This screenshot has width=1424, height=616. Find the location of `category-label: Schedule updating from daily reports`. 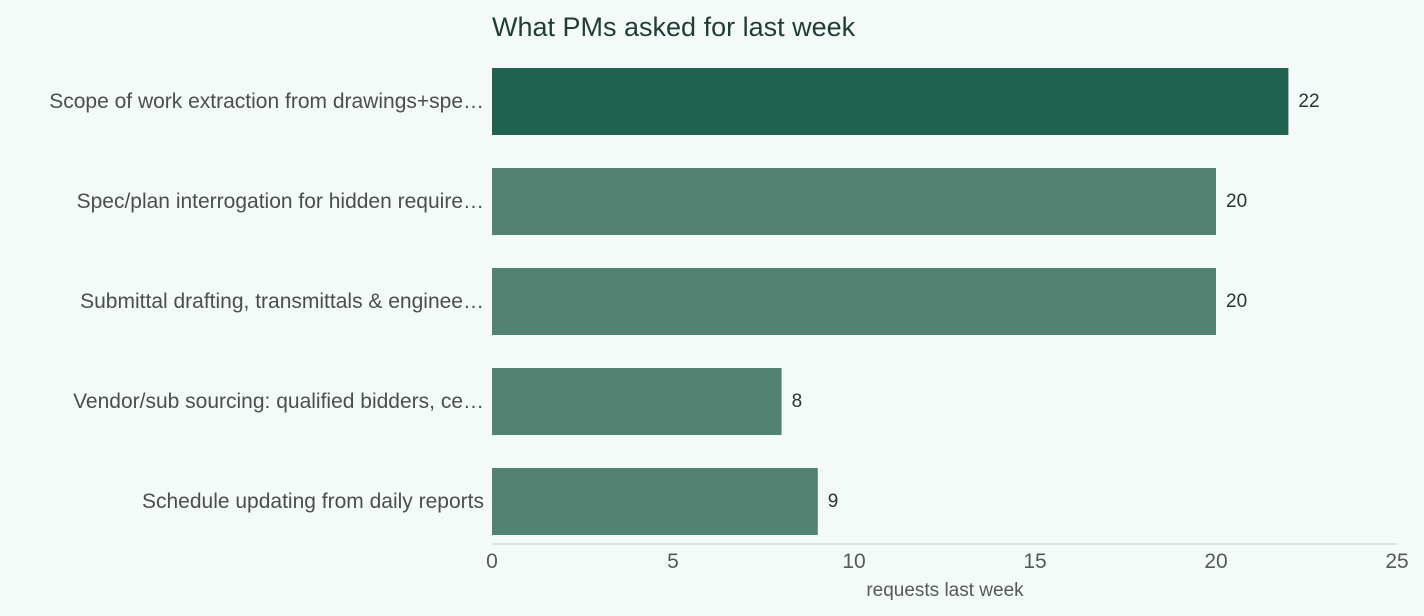

category-label: Schedule updating from daily reports is located at coordinates (313, 501).